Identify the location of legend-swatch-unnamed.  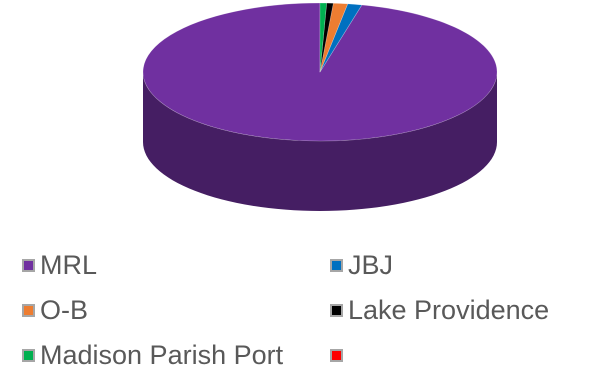
(336, 355).